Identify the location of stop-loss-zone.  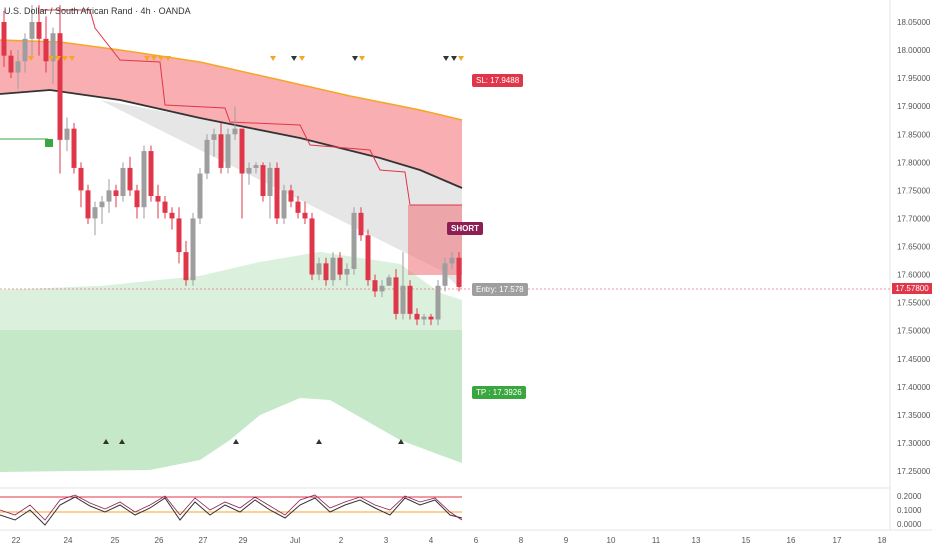
(231, 114).